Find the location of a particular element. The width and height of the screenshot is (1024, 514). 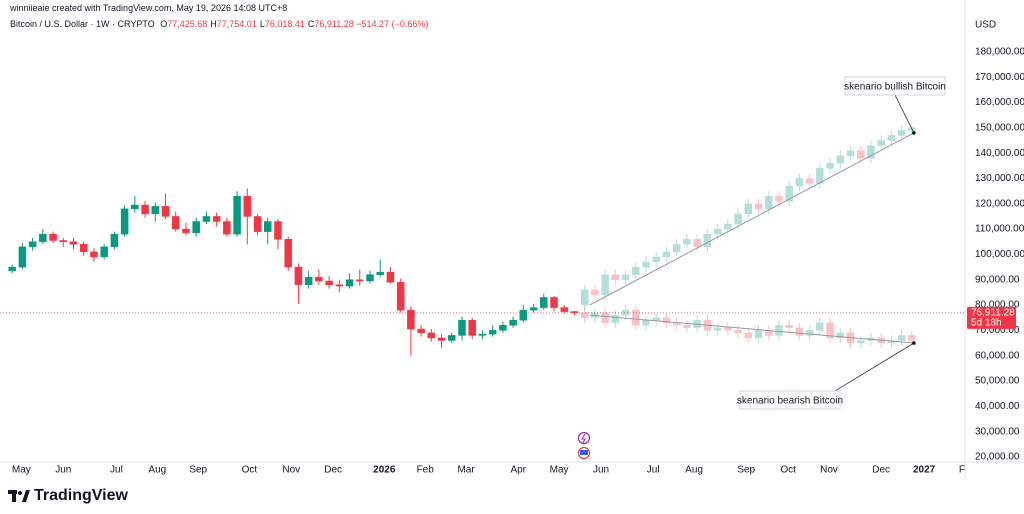

y-tick-label: 180,000.00 is located at coordinates (999, 52).